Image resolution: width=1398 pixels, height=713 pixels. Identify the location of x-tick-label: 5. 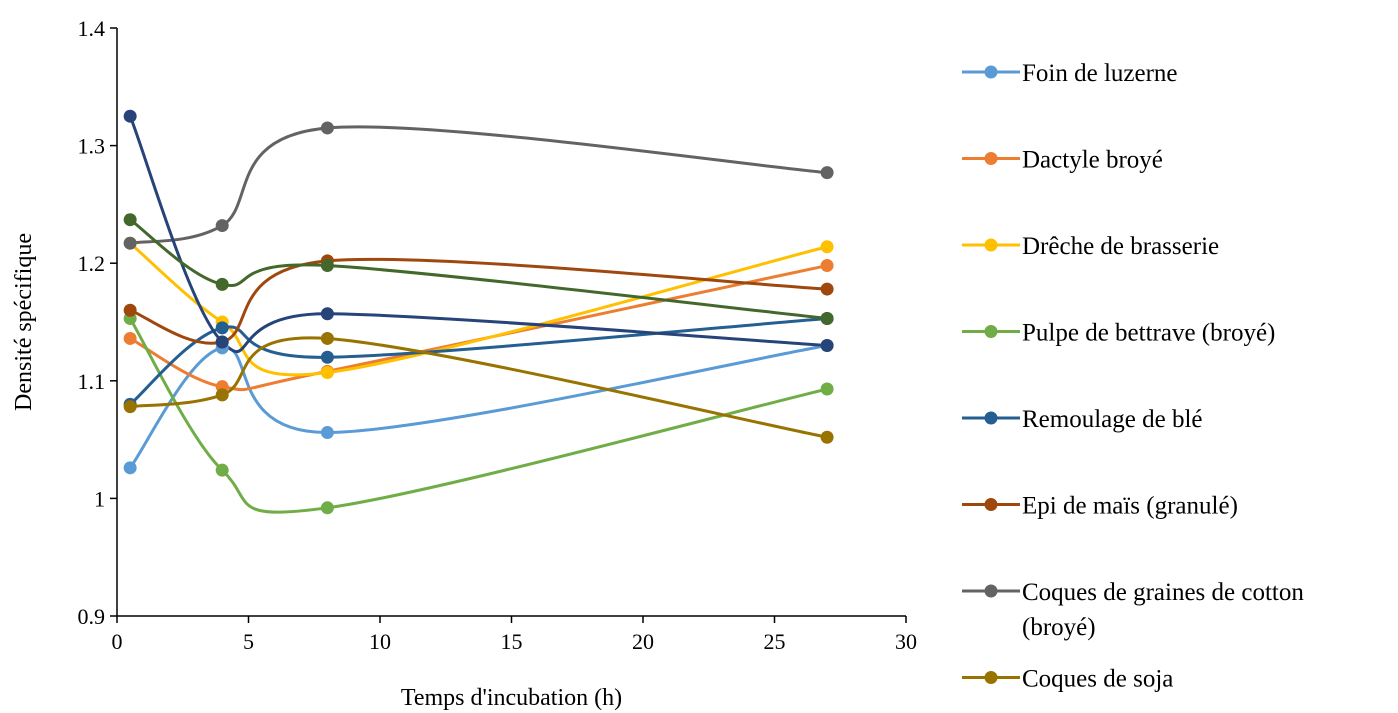
(248, 641).